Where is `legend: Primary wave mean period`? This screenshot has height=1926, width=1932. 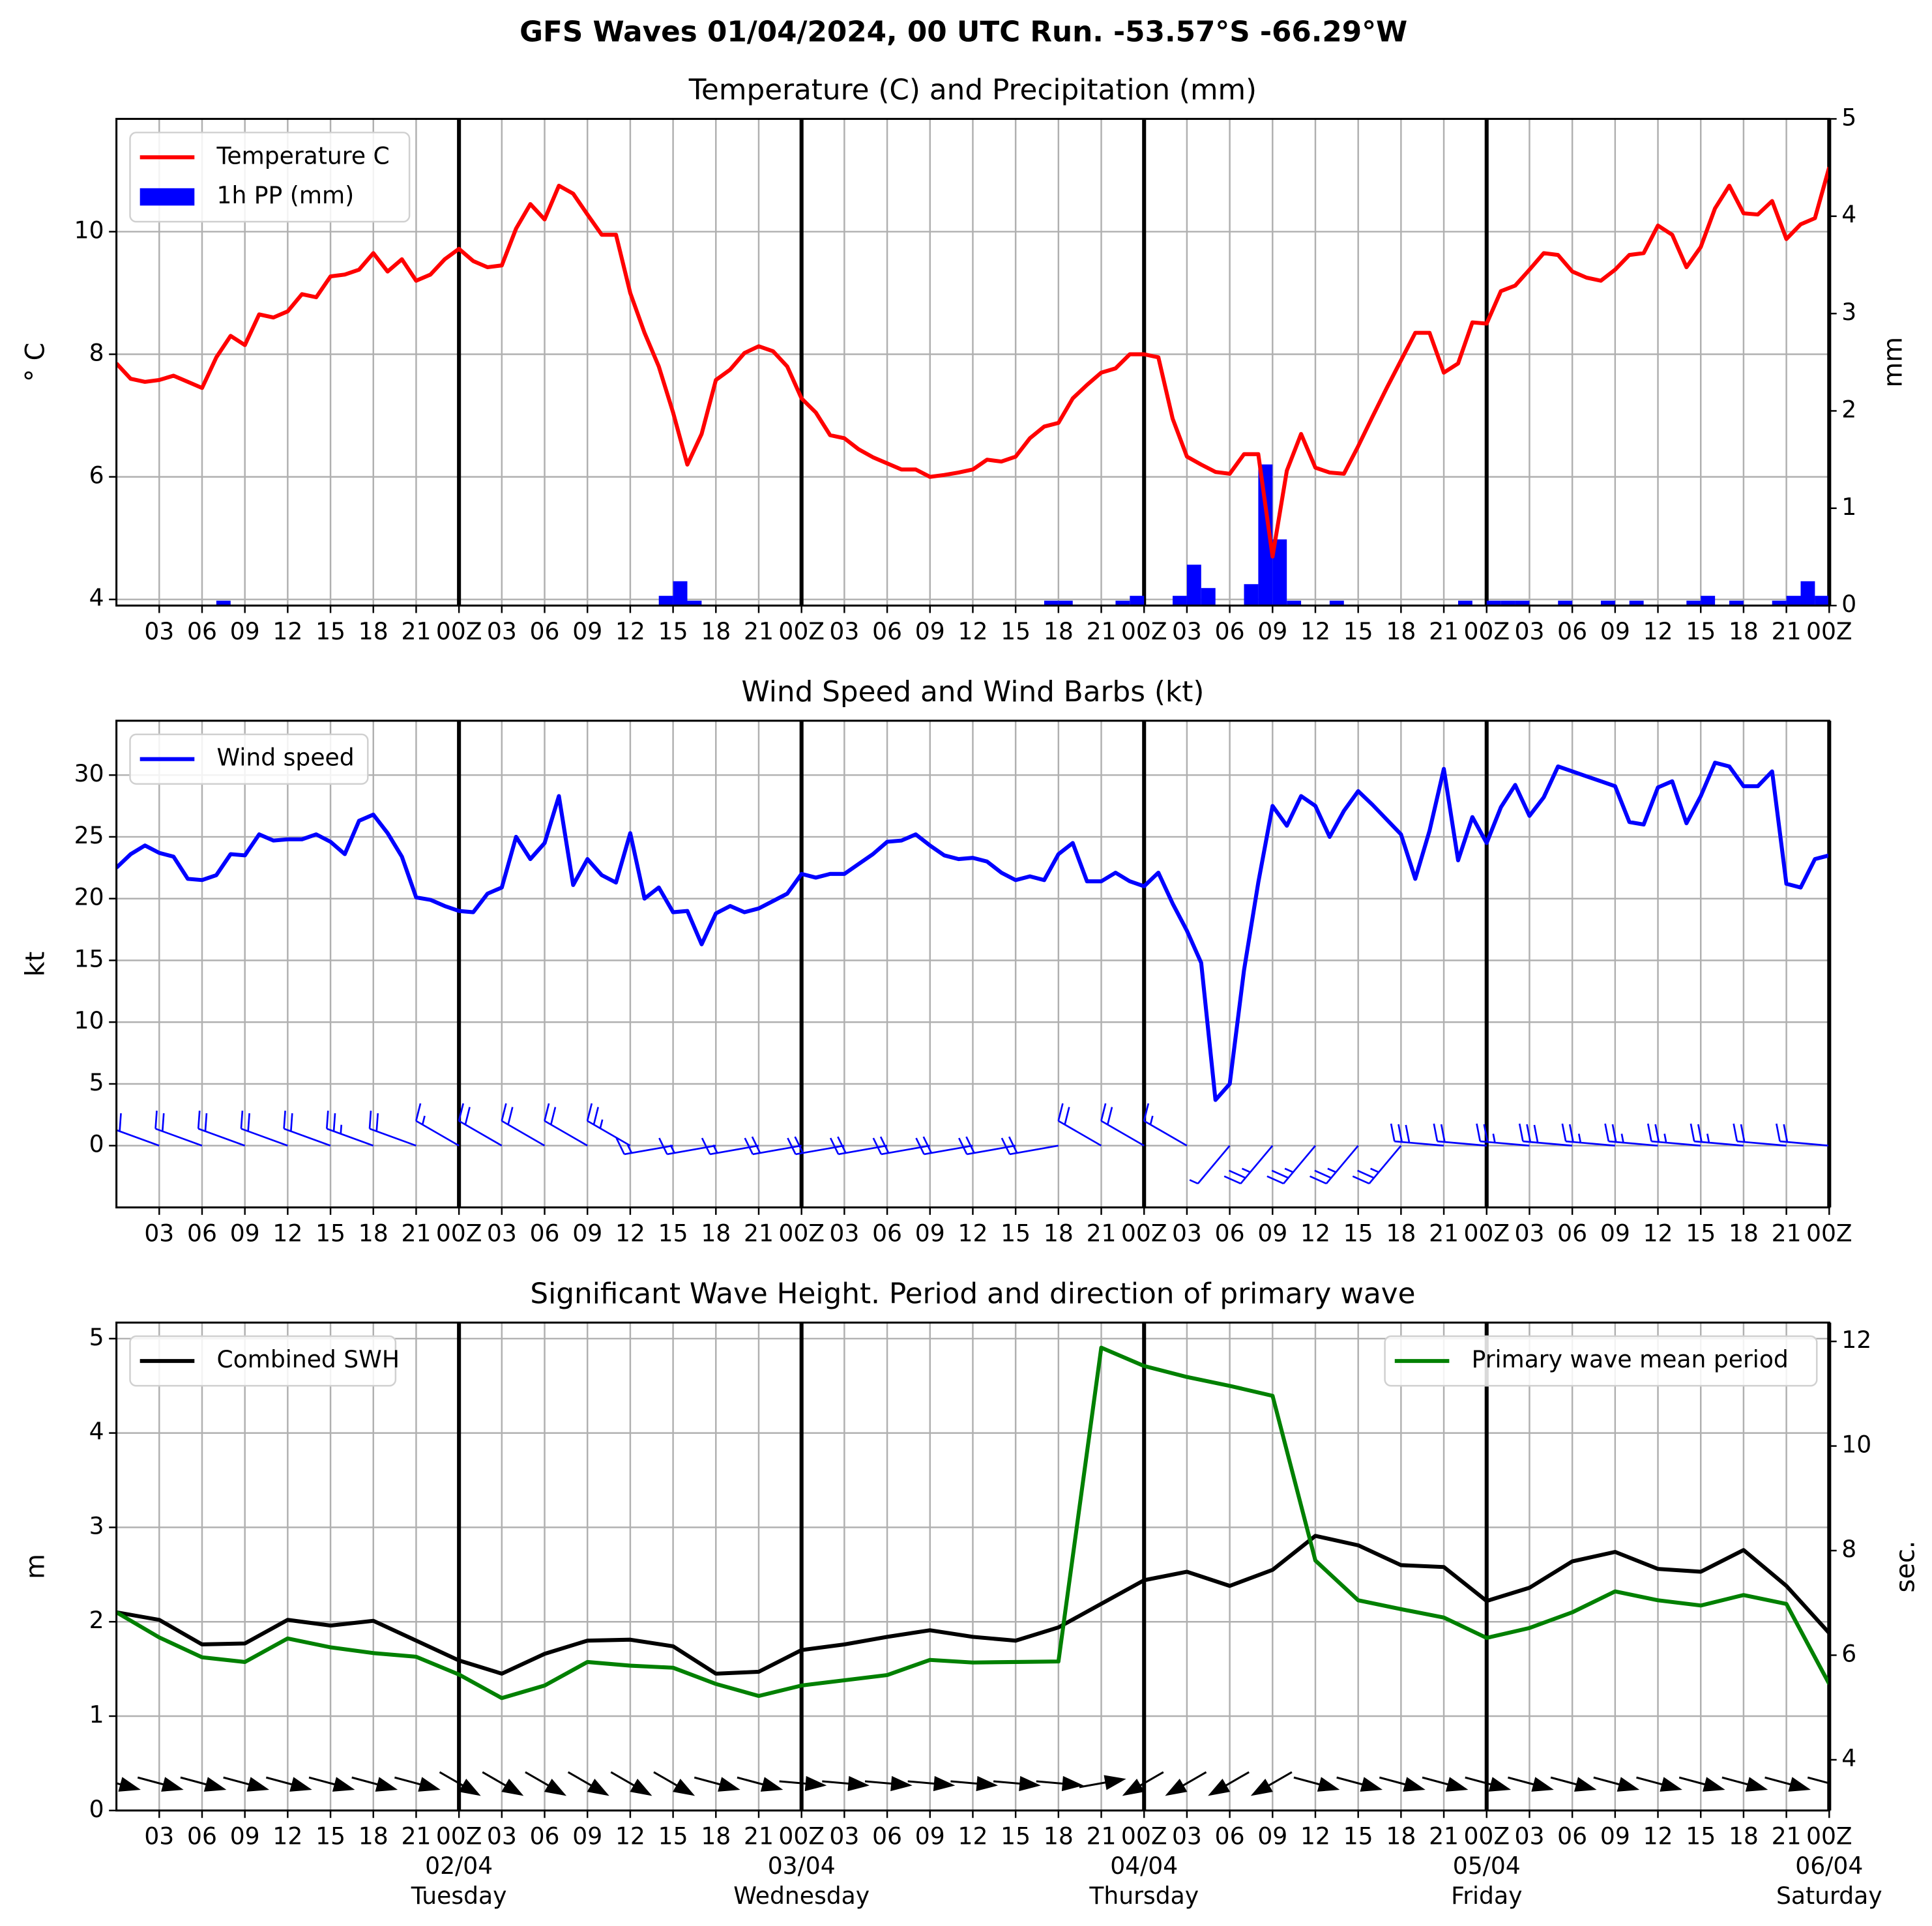
legend: Primary wave mean period is located at coordinates (1601, 1361).